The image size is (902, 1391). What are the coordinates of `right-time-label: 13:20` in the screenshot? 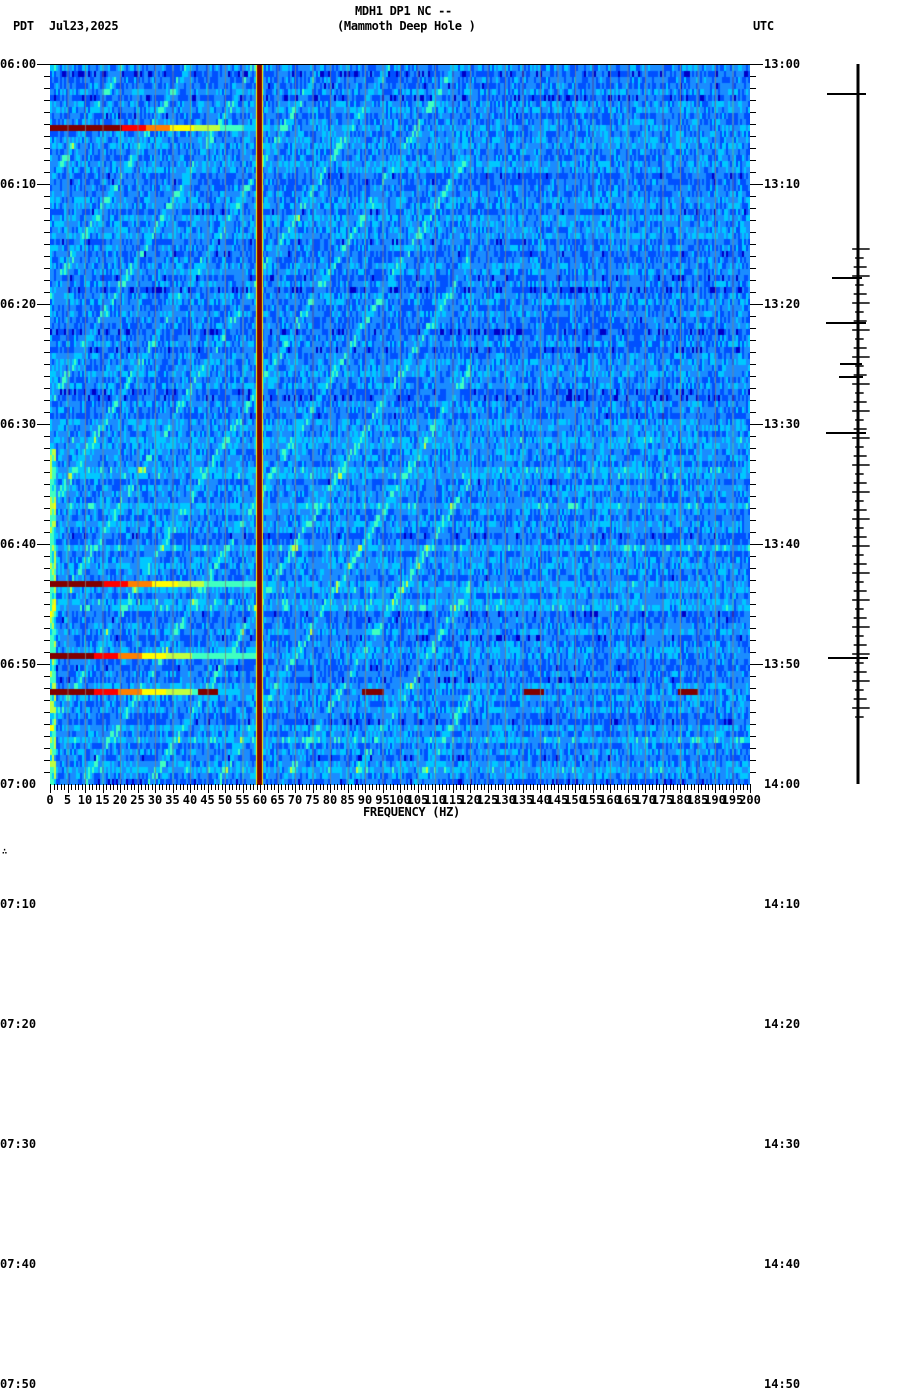 It's located at (782, 304).